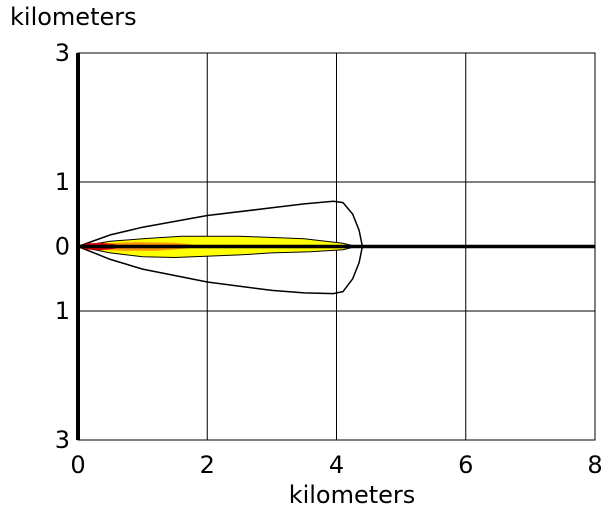  Describe the element at coordinates (352, 495) in the screenshot. I see `x-axis-label: kilometers` at that location.